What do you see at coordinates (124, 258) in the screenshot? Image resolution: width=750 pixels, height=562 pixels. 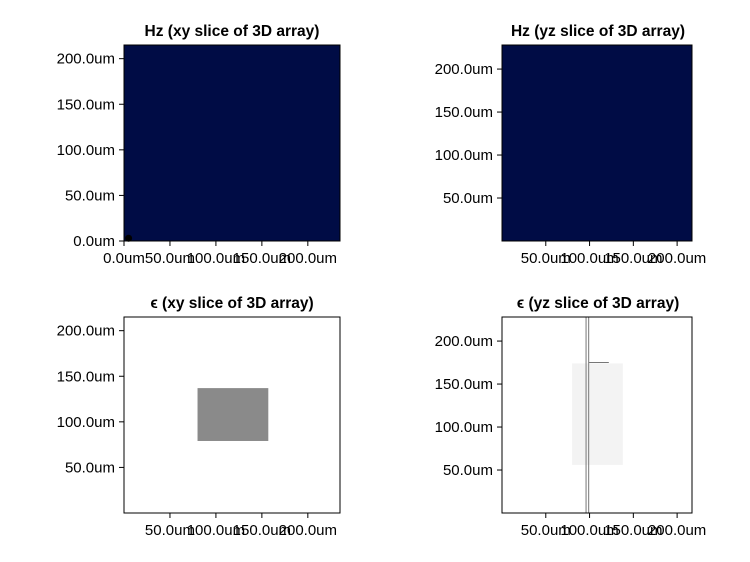 I see `x-tick-label: 0.0um` at bounding box center [124, 258].